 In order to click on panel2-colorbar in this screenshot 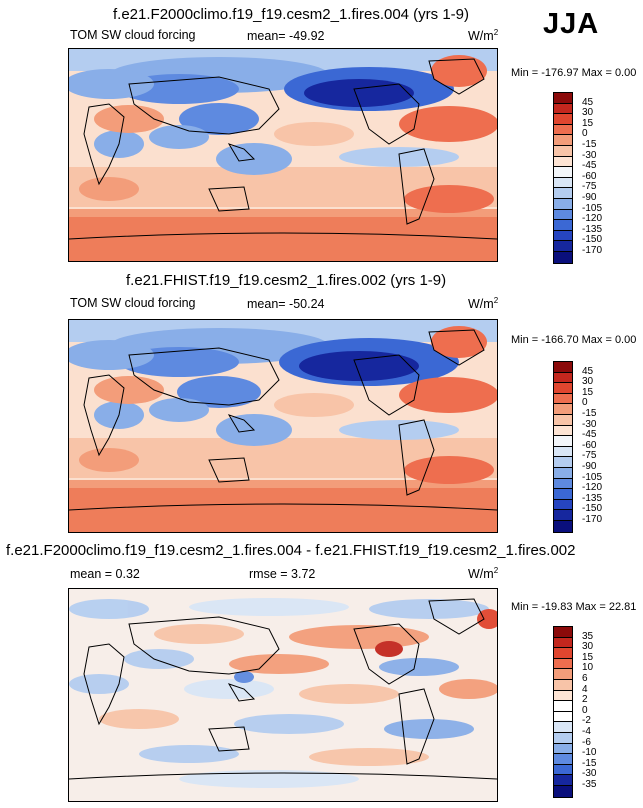, I will do `click(563, 447)`.